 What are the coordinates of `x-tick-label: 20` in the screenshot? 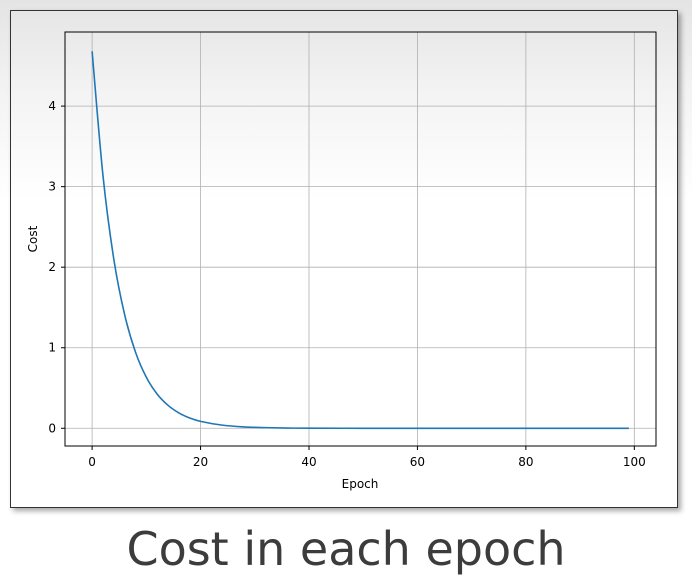 It's located at (200, 462).